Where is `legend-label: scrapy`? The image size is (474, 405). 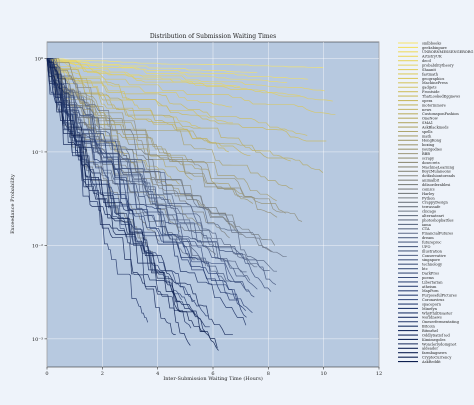 legend-label: scrapy is located at coordinates (428, 158).